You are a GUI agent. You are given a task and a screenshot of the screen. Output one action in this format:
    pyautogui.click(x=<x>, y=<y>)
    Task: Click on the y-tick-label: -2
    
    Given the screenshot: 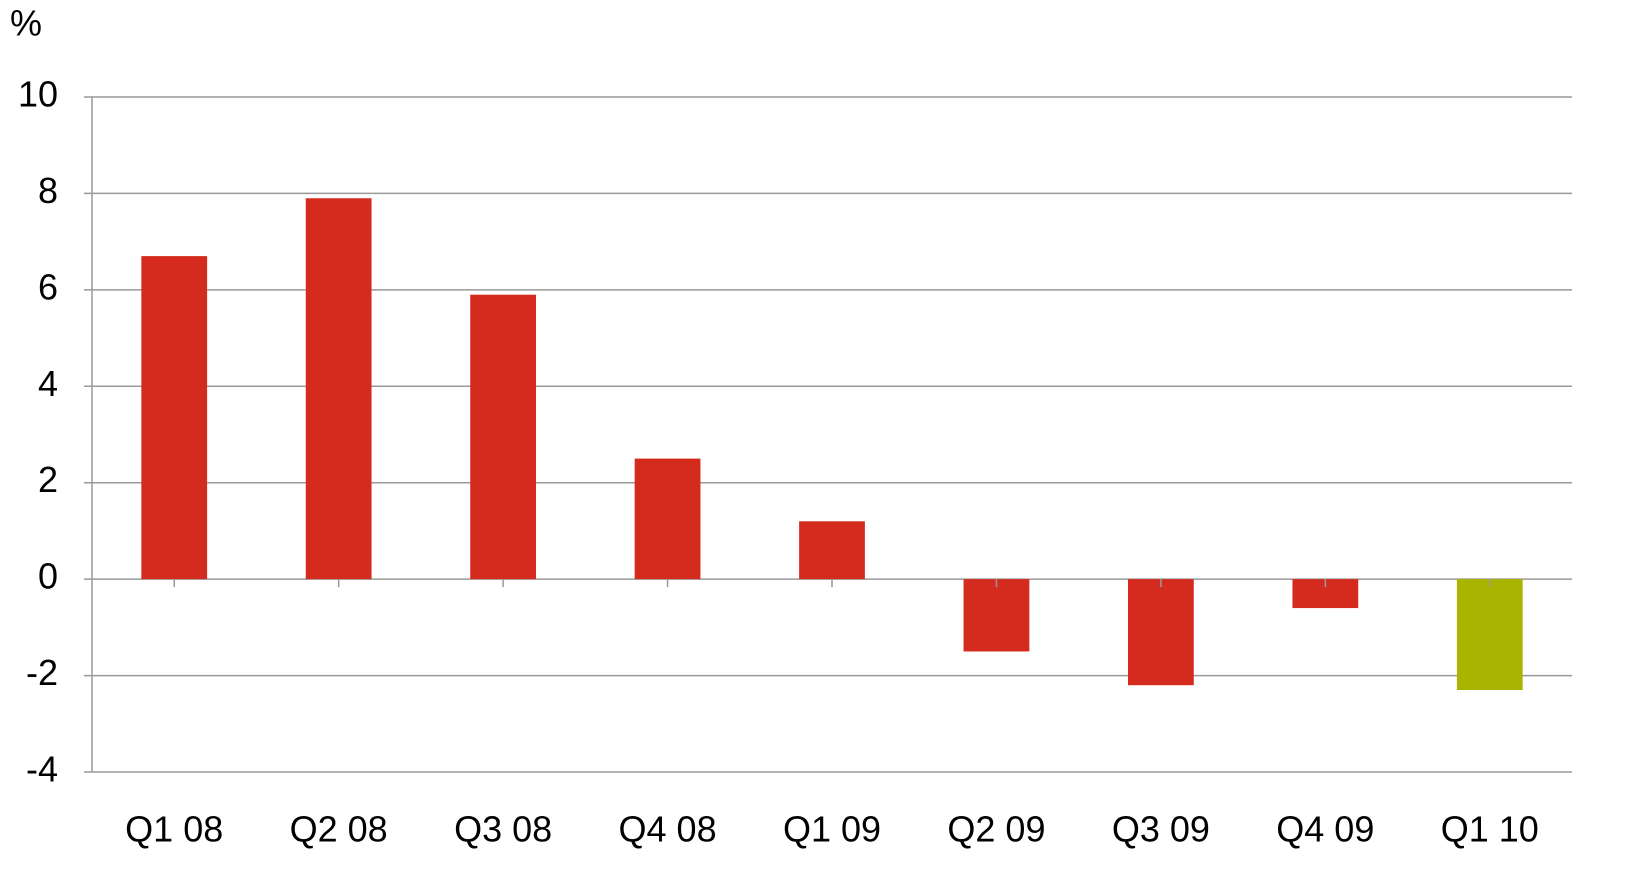 What is the action you would take?
    pyautogui.click(x=42, y=672)
    